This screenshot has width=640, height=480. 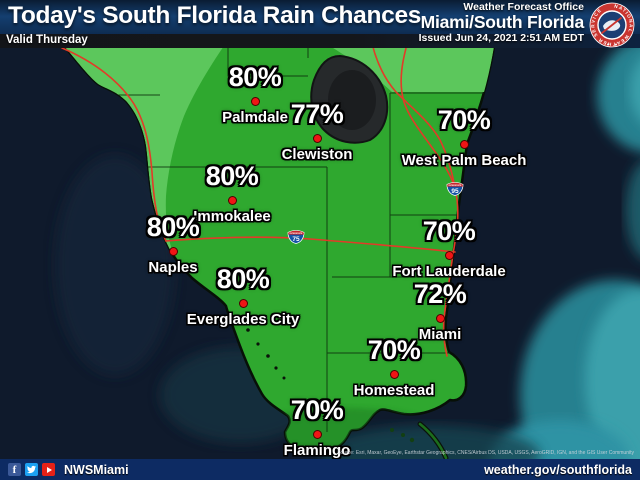 I want to click on office-region: Miami/South Florida, so click(x=502, y=22).